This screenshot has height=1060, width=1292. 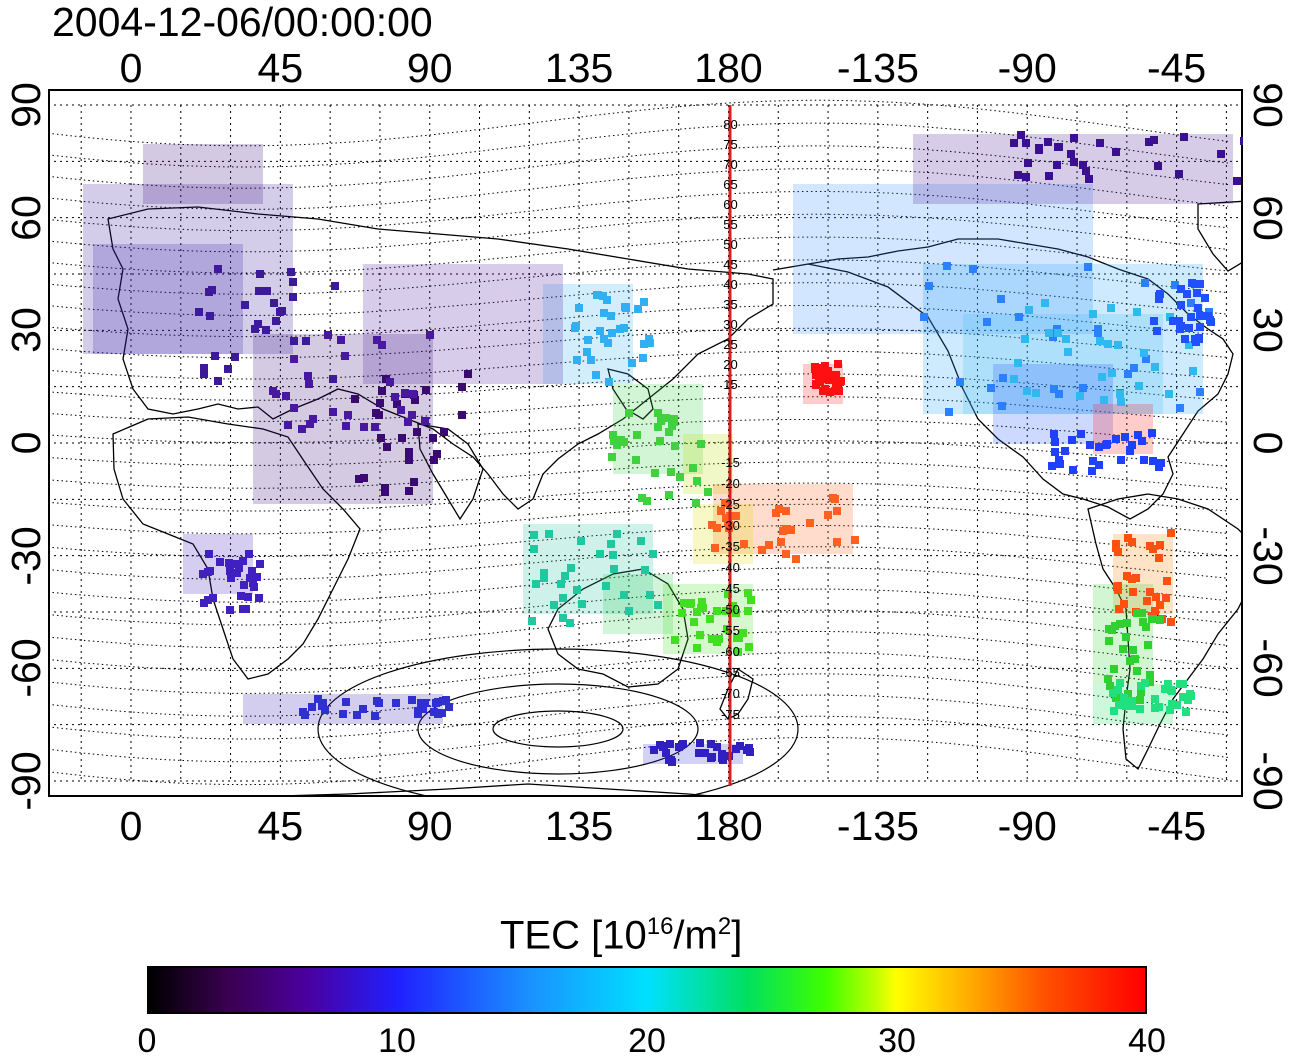 What do you see at coordinates (26, 781) in the screenshot?
I see `left-lat-tick-label: -90` at bounding box center [26, 781].